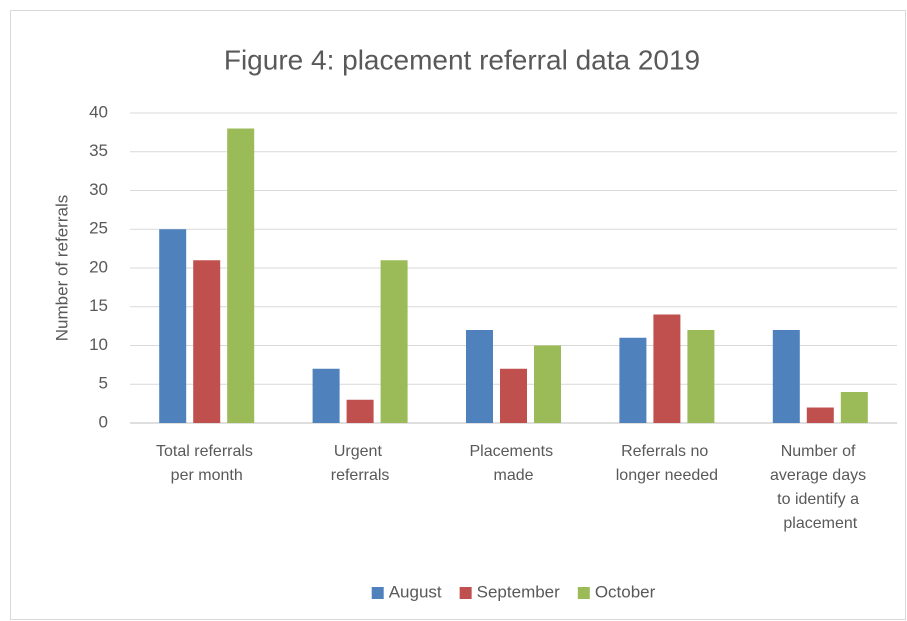 This screenshot has width=907, height=621. I want to click on legend-label: October, so click(625, 591).